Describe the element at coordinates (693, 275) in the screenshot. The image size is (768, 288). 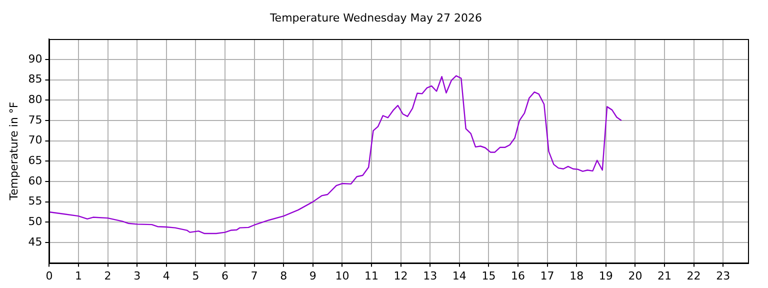
I see `x-tick-label: 22` at that location.